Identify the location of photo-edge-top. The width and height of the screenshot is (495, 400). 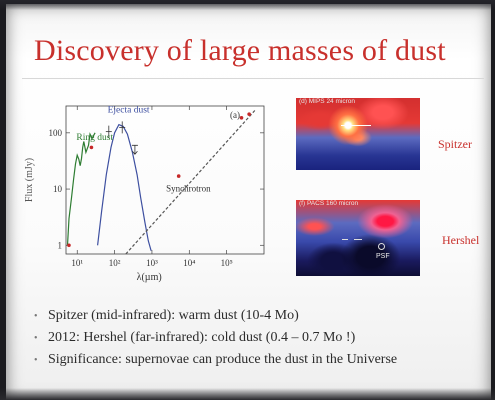
(247, 5).